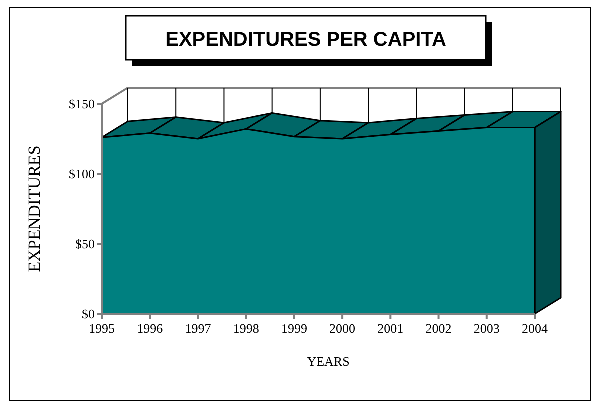 This screenshot has height=409, width=601. I want to click on y-tick-label: $100, so click(82, 174).